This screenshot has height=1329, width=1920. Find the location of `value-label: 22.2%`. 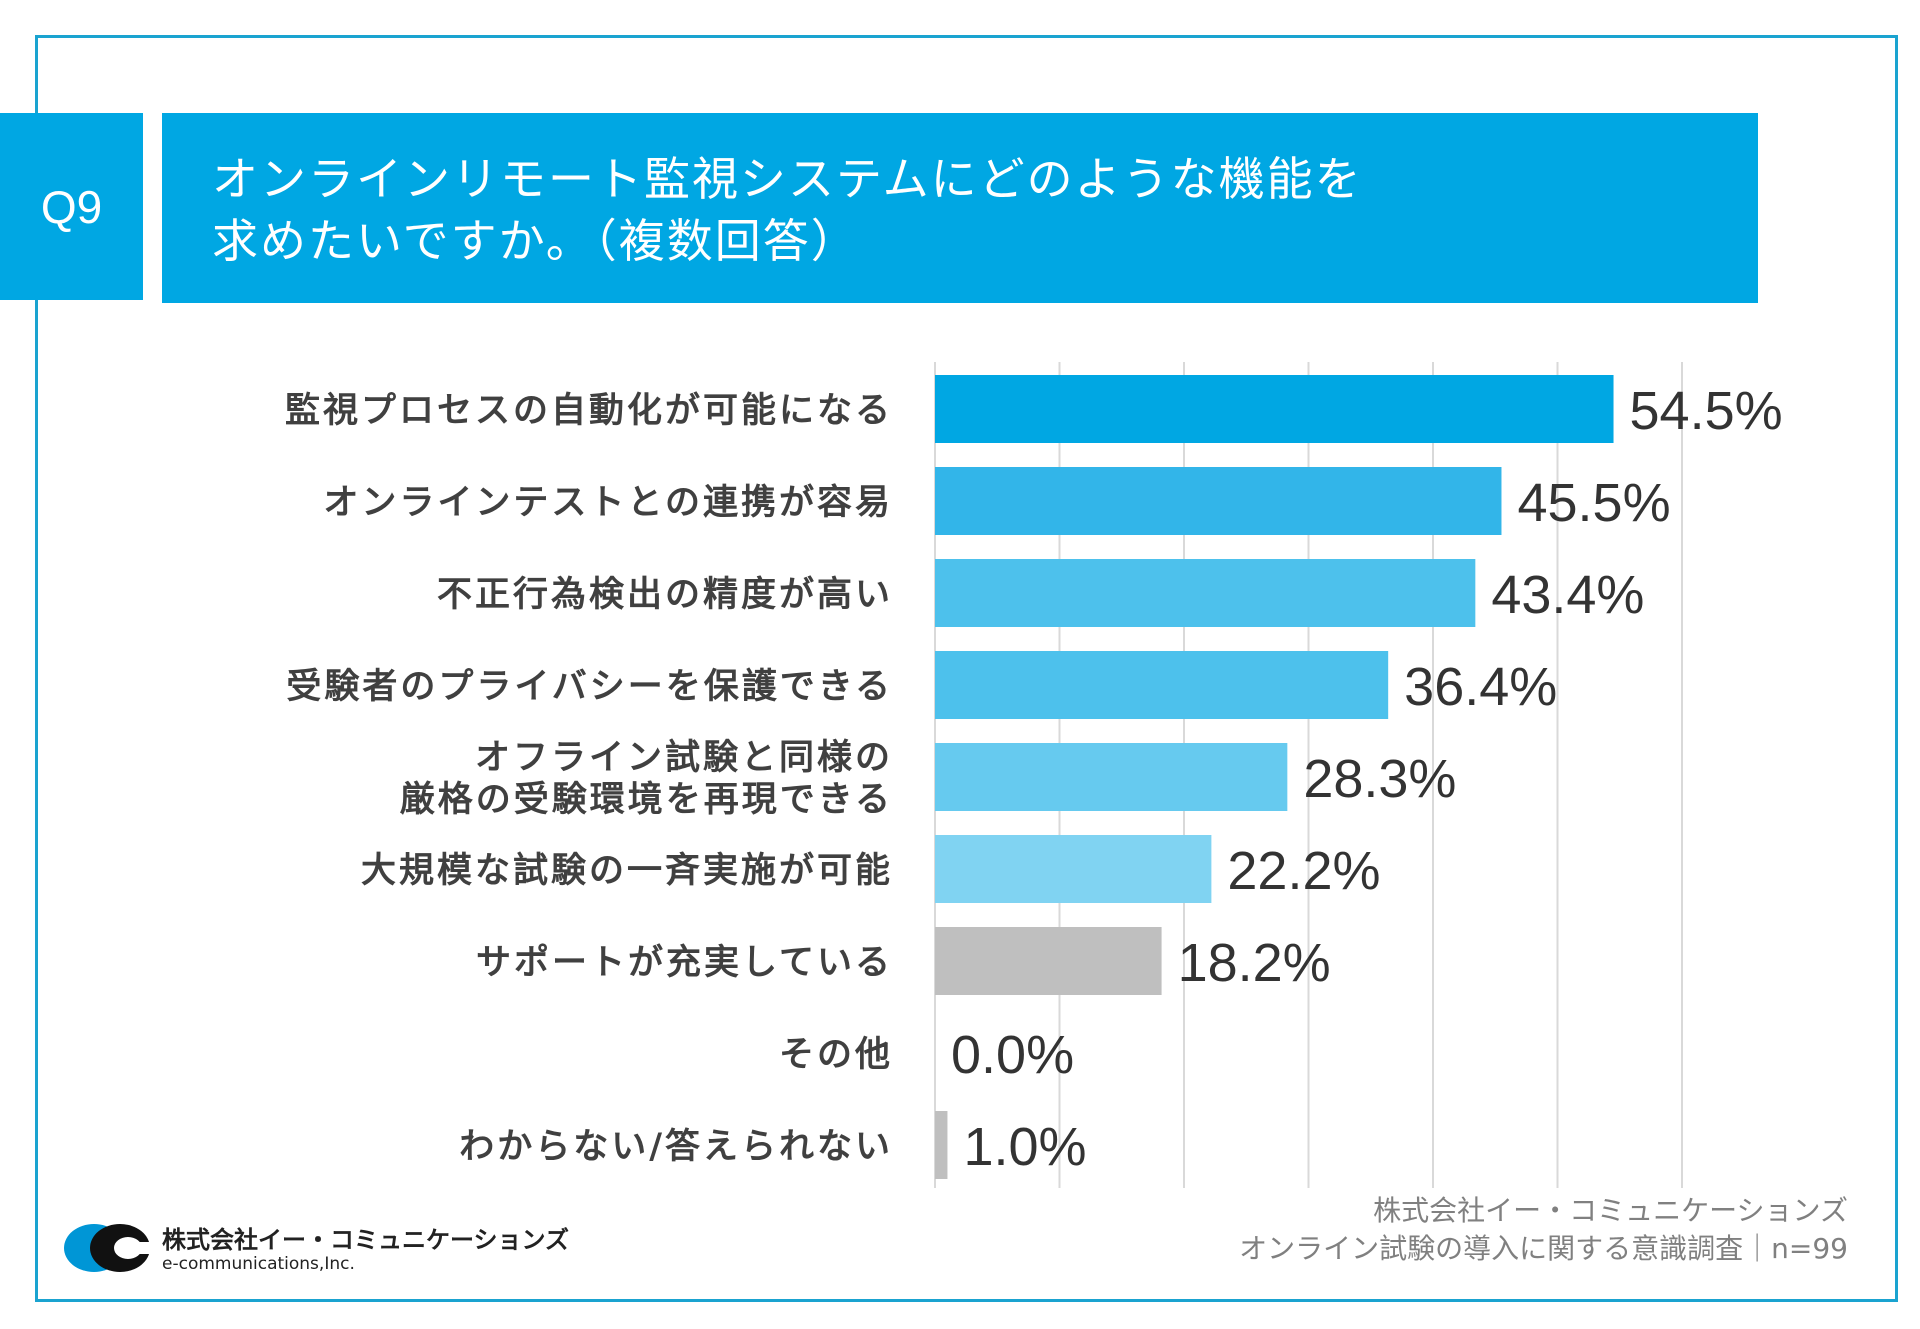

value-label: 22.2% is located at coordinates (1303, 871).